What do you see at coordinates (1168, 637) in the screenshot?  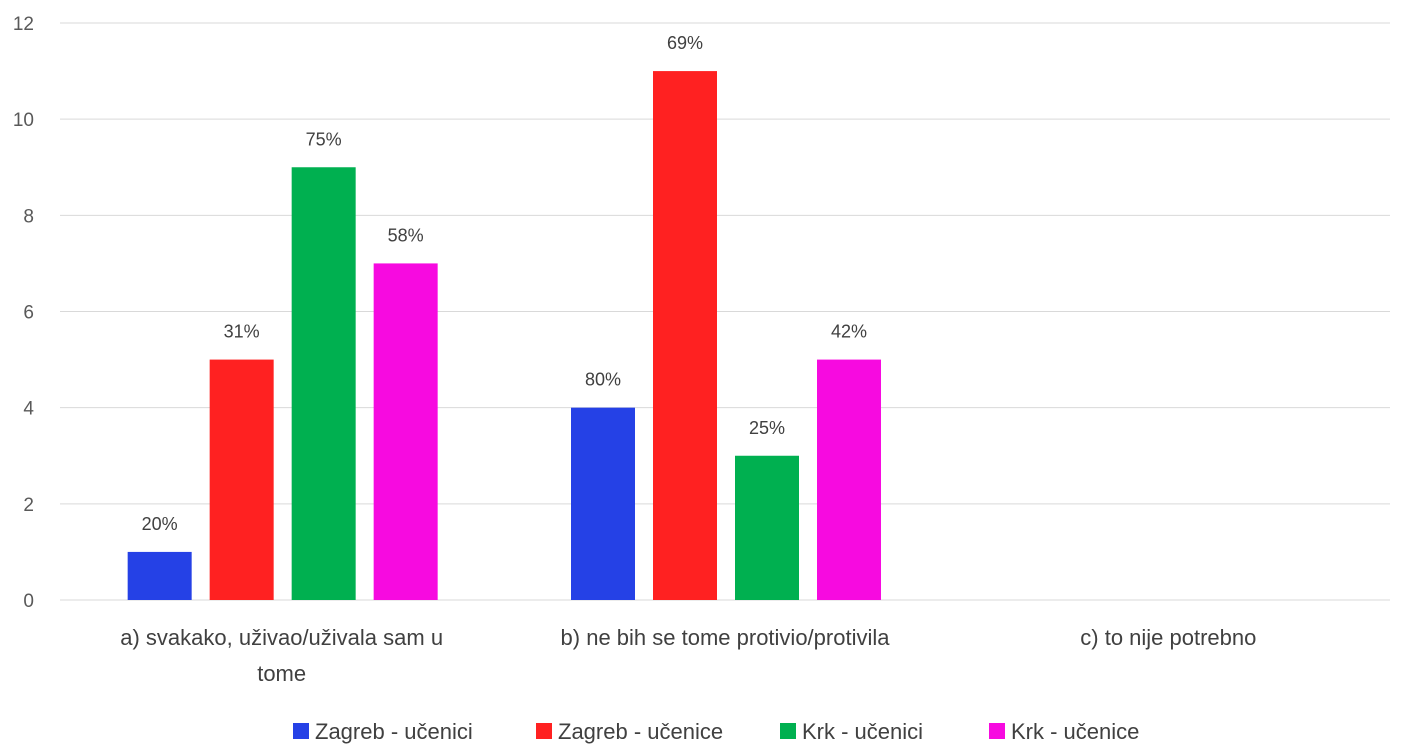 I see `category-label: c) to nije potrebno` at bounding box center [1168, 637].